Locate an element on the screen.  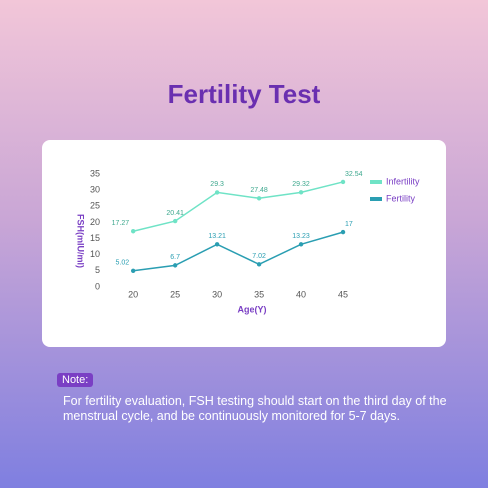
y-tick-label: 35 is located at coordinates (95, 173).